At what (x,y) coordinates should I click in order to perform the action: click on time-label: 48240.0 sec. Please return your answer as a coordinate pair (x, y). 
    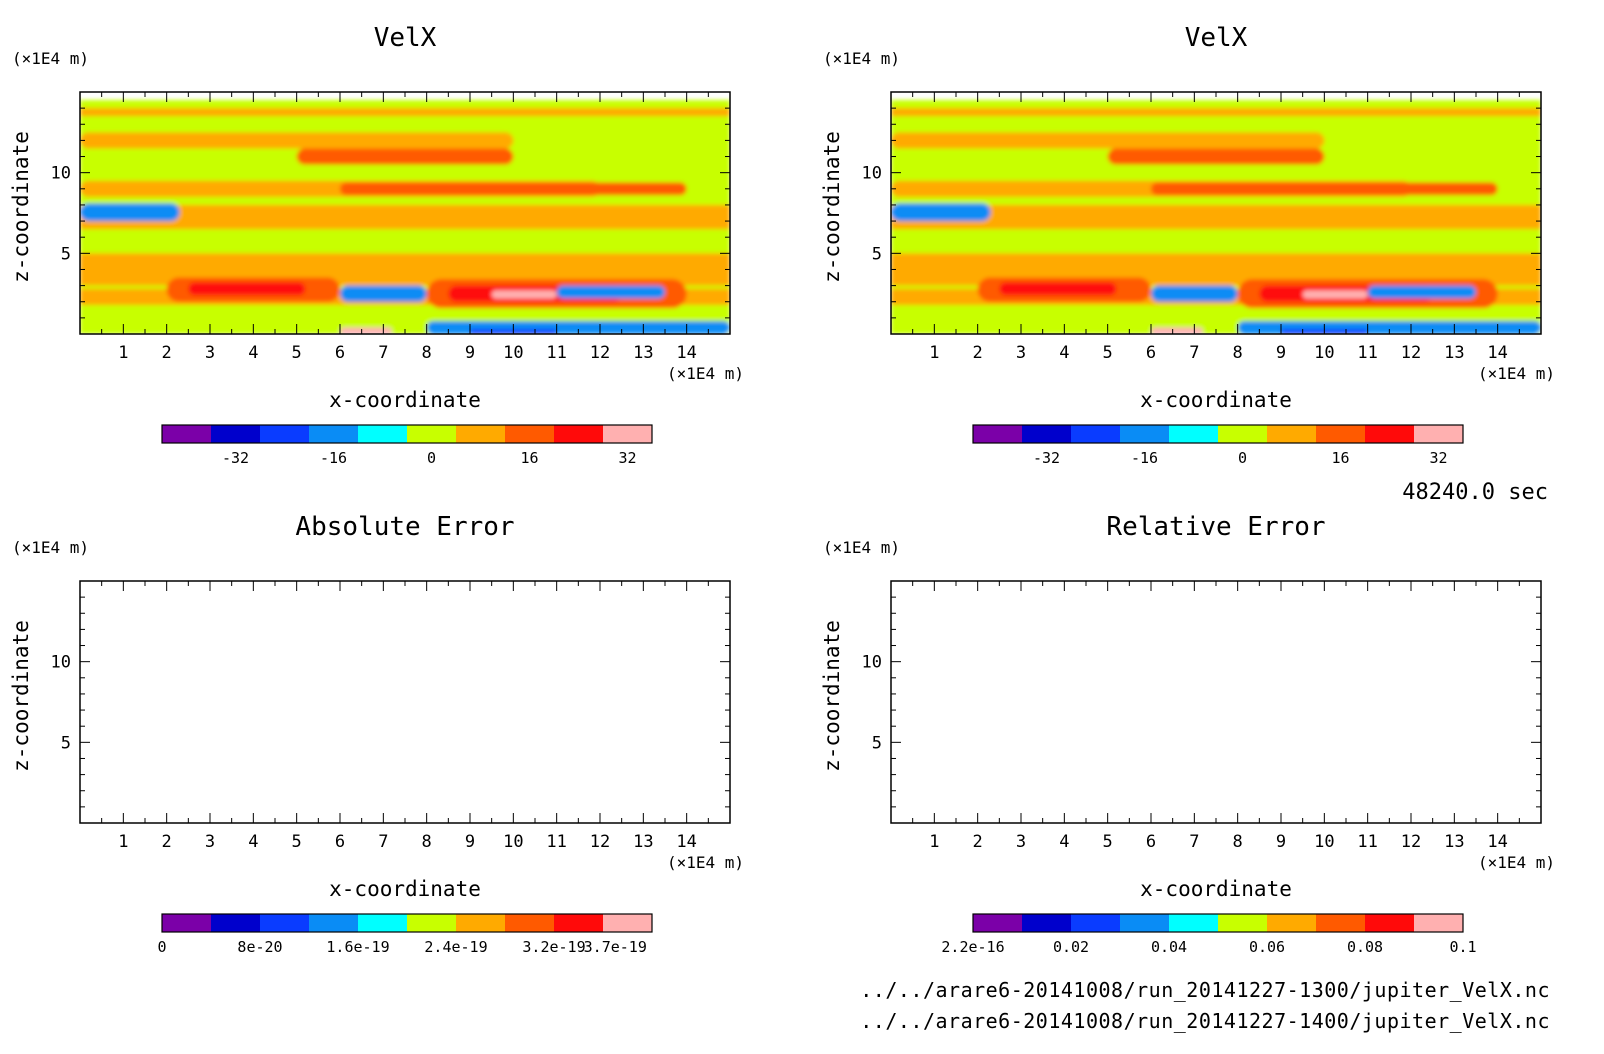
    Looking at the image, I should click on (1475, 492).